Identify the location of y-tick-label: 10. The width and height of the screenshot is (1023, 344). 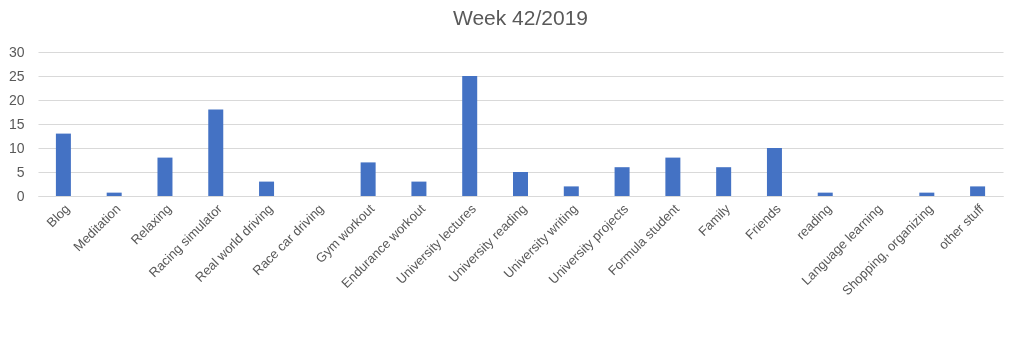
(16, 147).